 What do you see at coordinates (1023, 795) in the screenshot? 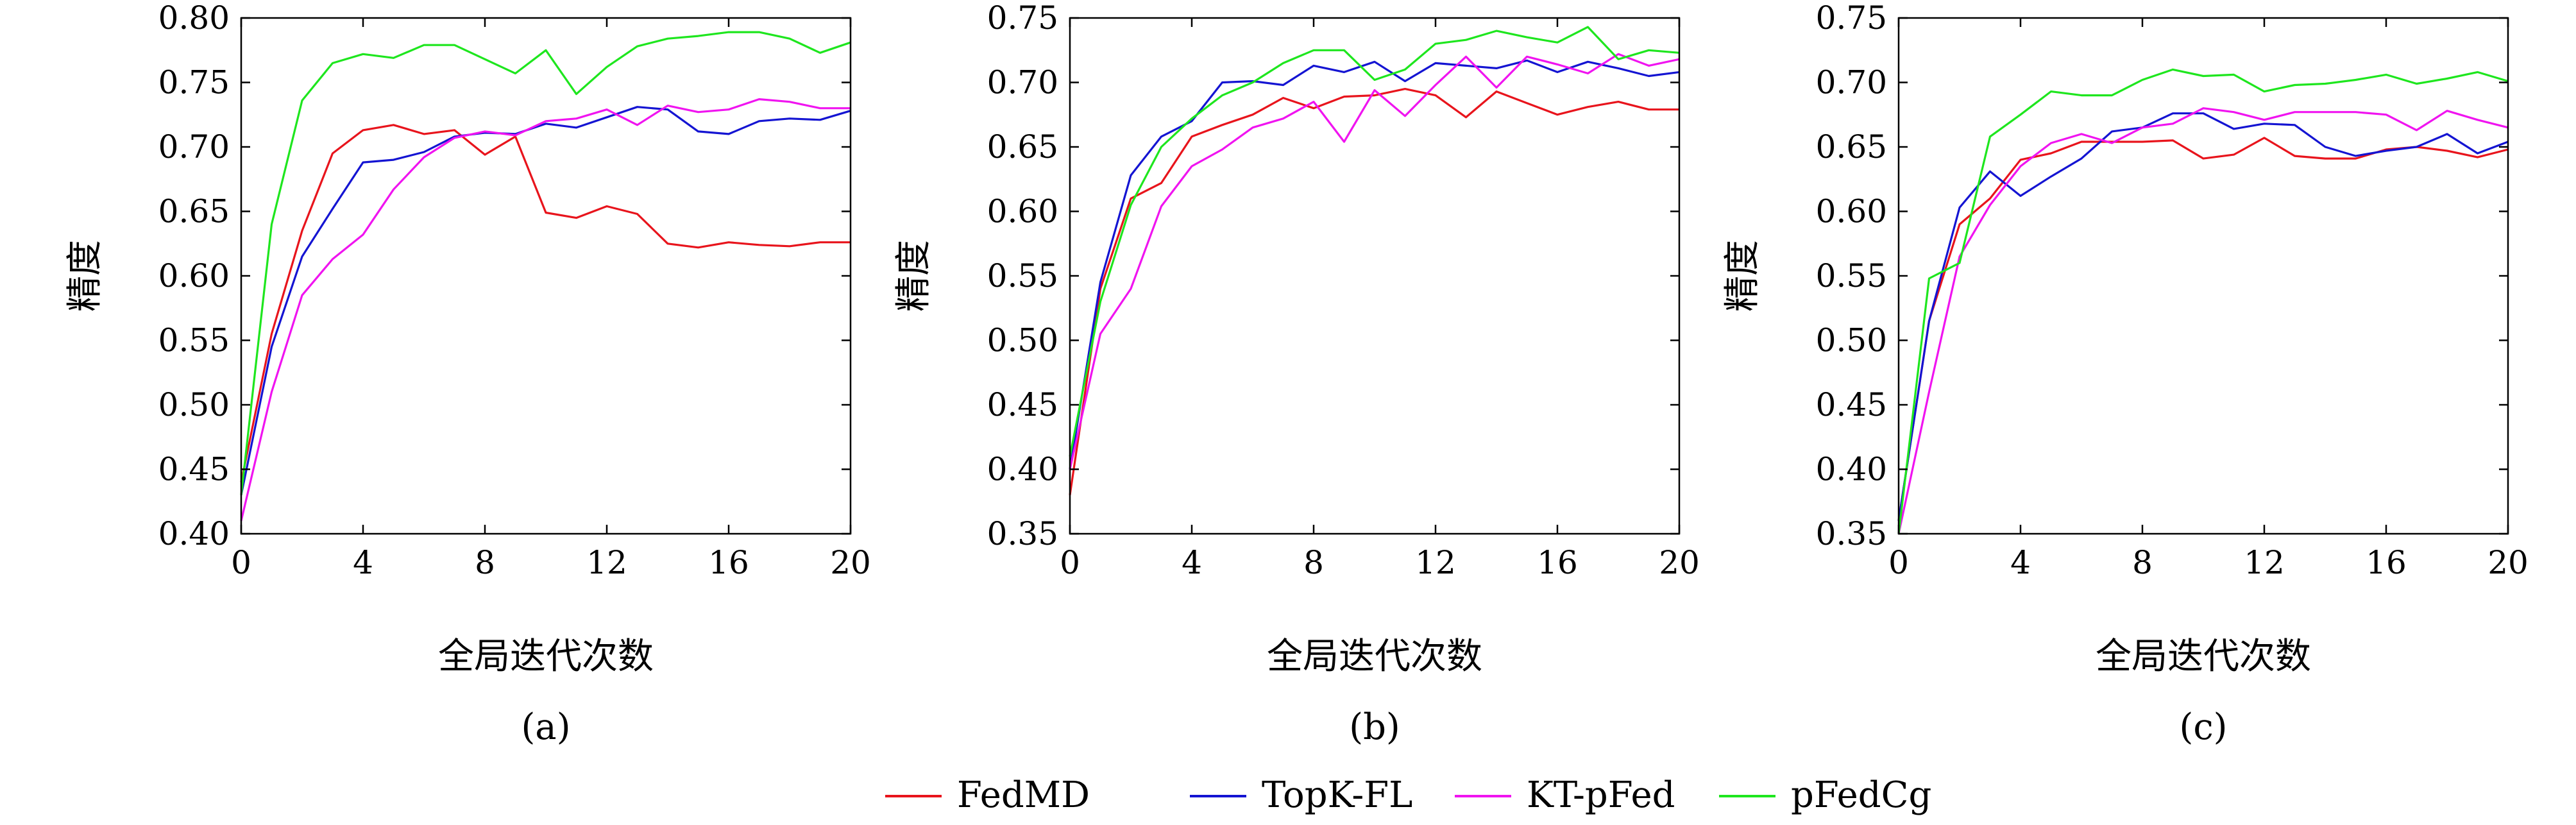
I see `legend-label: FedMD` at bounding box center [1023, 795].